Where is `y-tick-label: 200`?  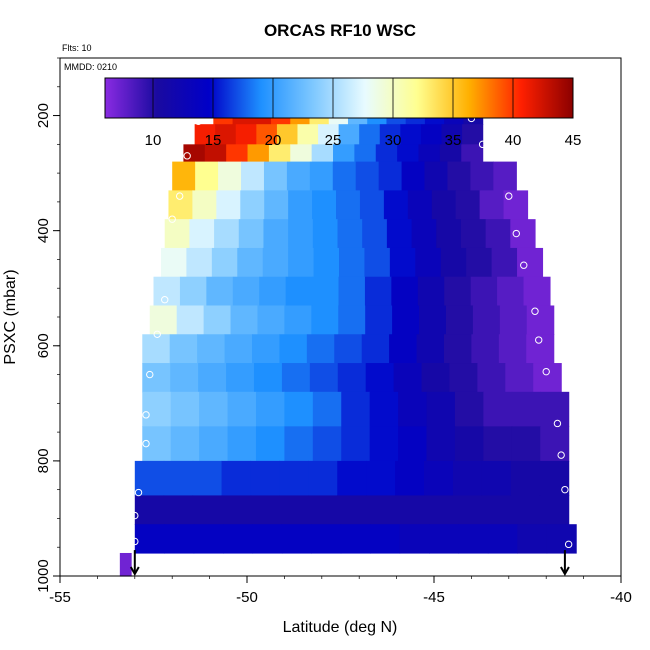 y-tick-label: 200 is located at coordinates (43, 115).